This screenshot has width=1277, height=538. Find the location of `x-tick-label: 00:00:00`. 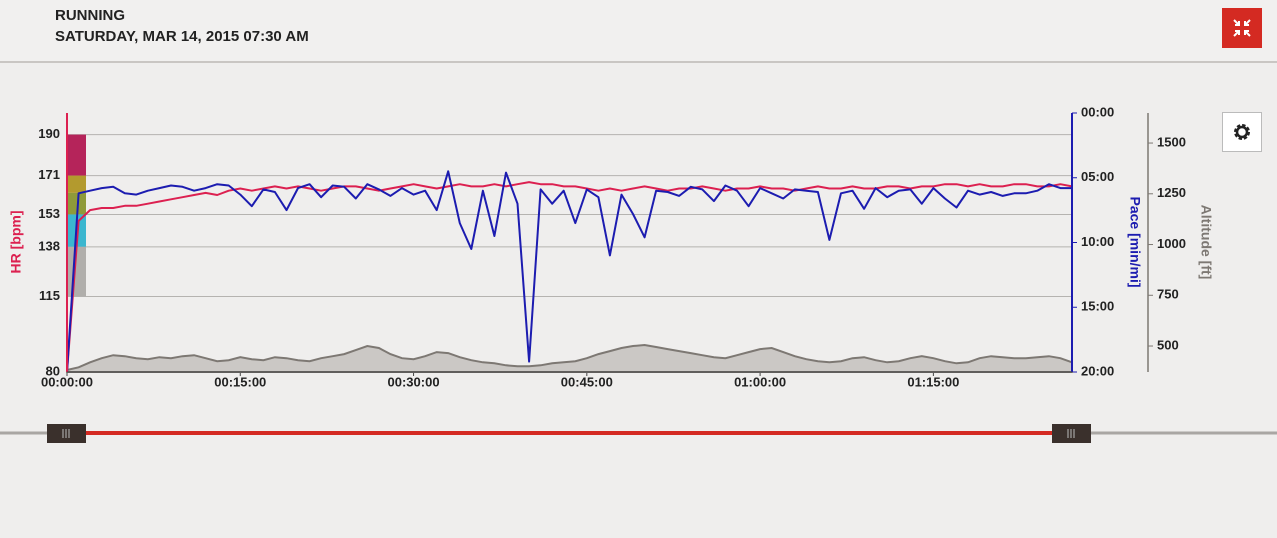

x-tick-label: 00:00:00 is located at coordinates (67, 381).